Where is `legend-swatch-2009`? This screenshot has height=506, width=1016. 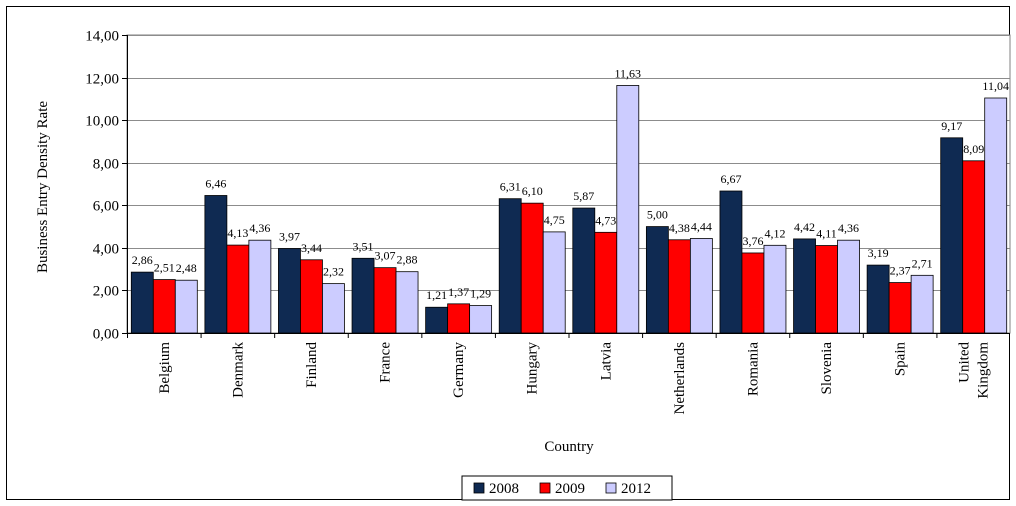
legend-swatch-2009 is located at coordinates (545, 488).